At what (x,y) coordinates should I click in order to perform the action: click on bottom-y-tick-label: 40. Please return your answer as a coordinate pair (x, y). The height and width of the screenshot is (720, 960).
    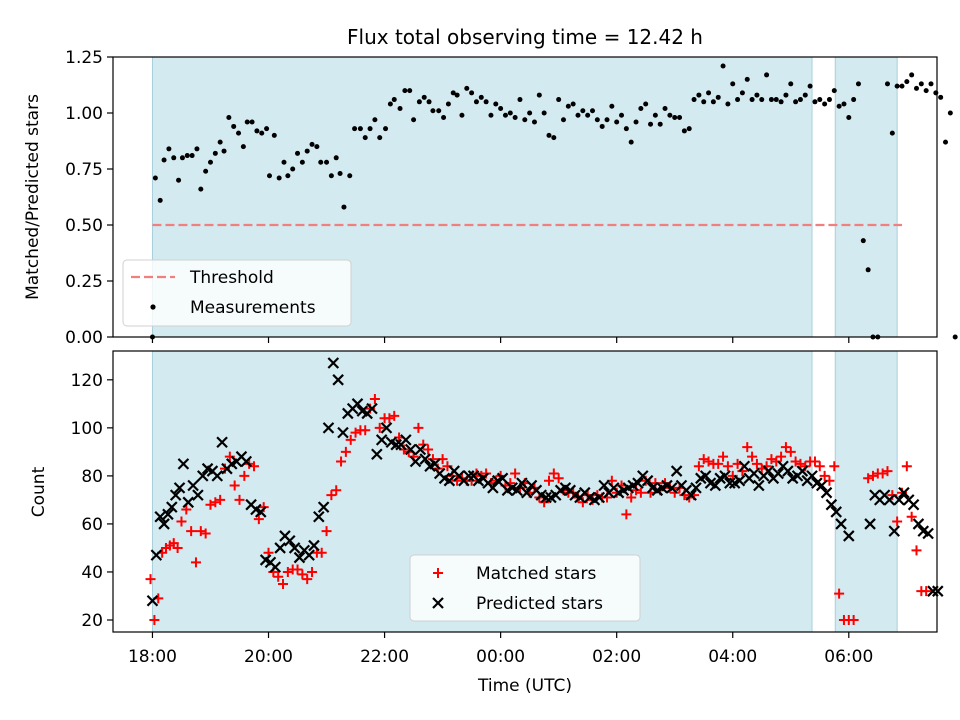
    Looking at the image, I should click on (92, 573).